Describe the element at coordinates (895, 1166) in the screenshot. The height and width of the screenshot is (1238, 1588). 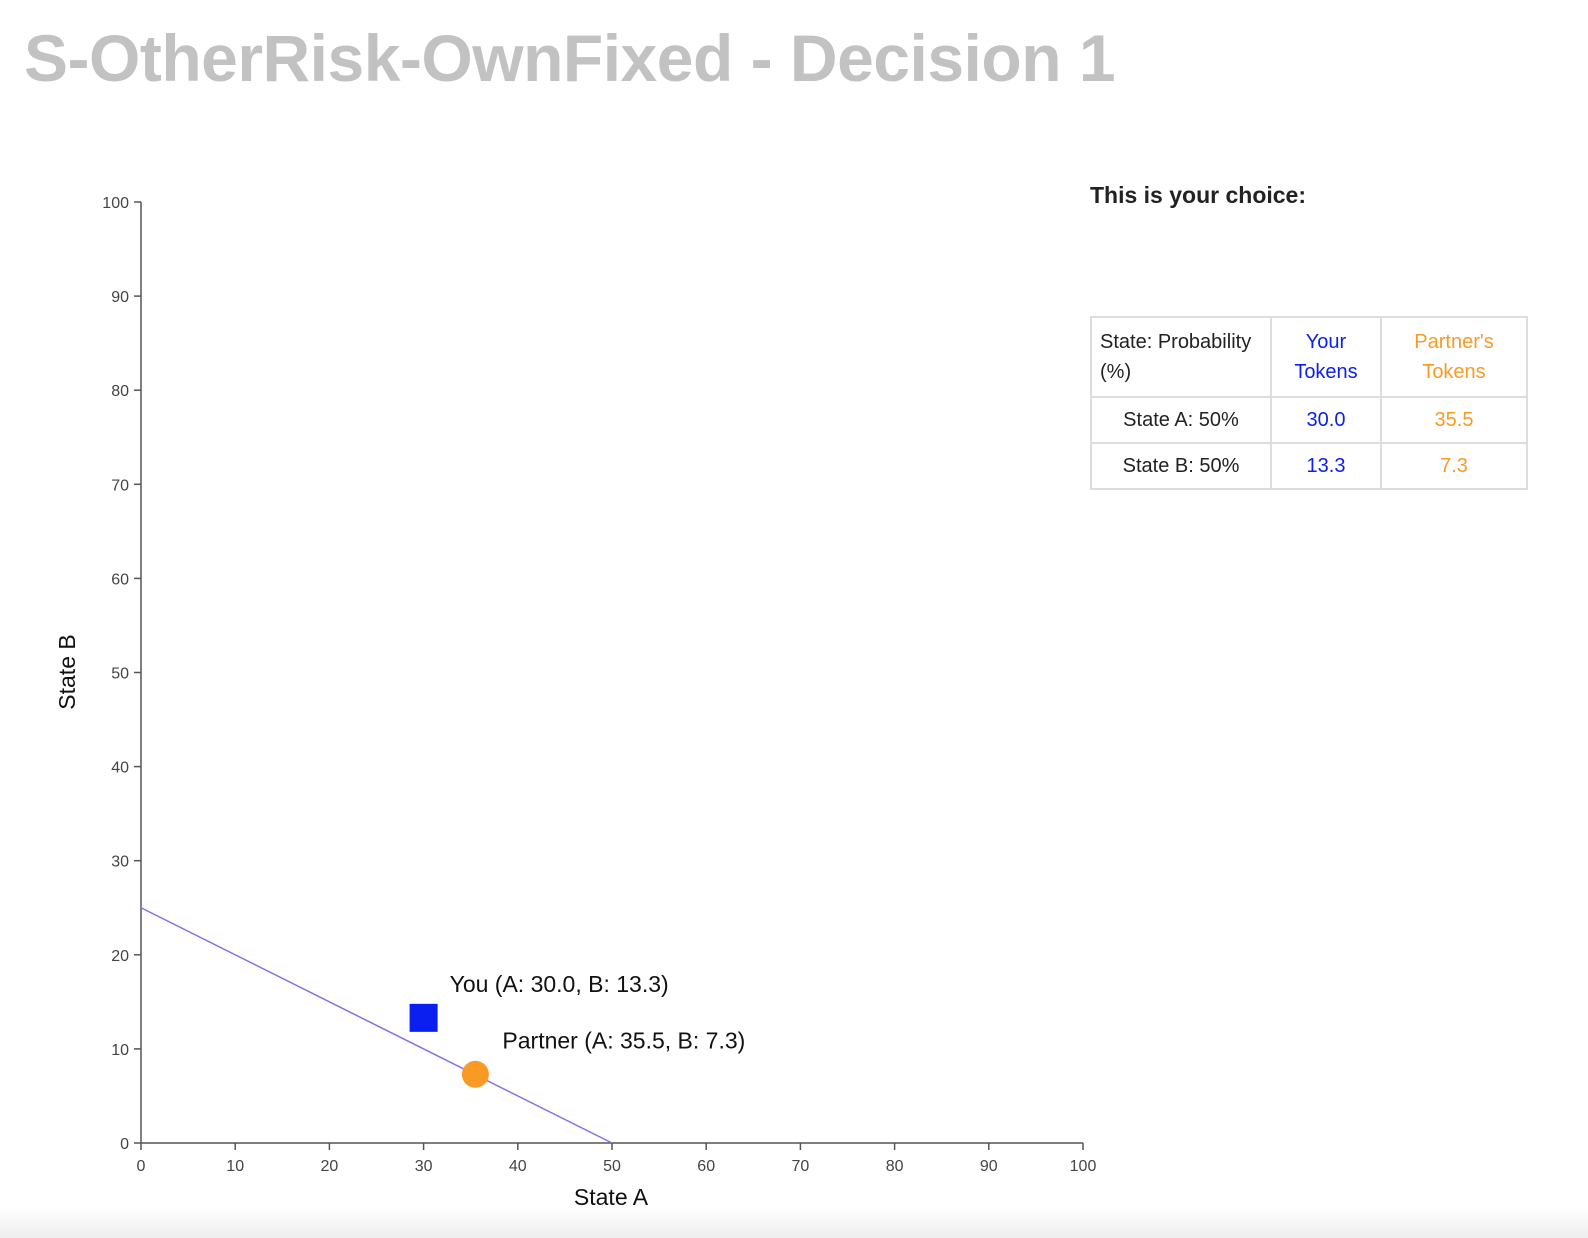
I see `x-tick-label: 80` at that location.